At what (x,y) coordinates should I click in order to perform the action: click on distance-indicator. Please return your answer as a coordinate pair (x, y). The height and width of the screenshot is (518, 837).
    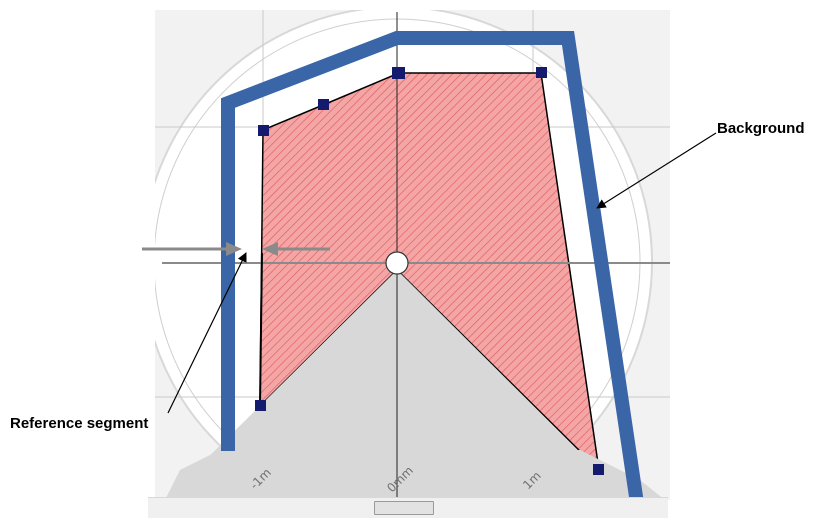
    Looking at the image, I should click on (236, 249).